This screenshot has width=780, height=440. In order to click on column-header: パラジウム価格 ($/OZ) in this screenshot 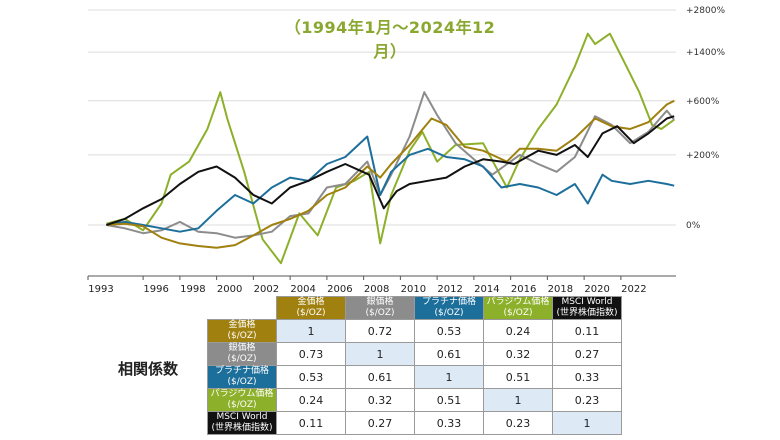, I will do `click(518, 308)`.